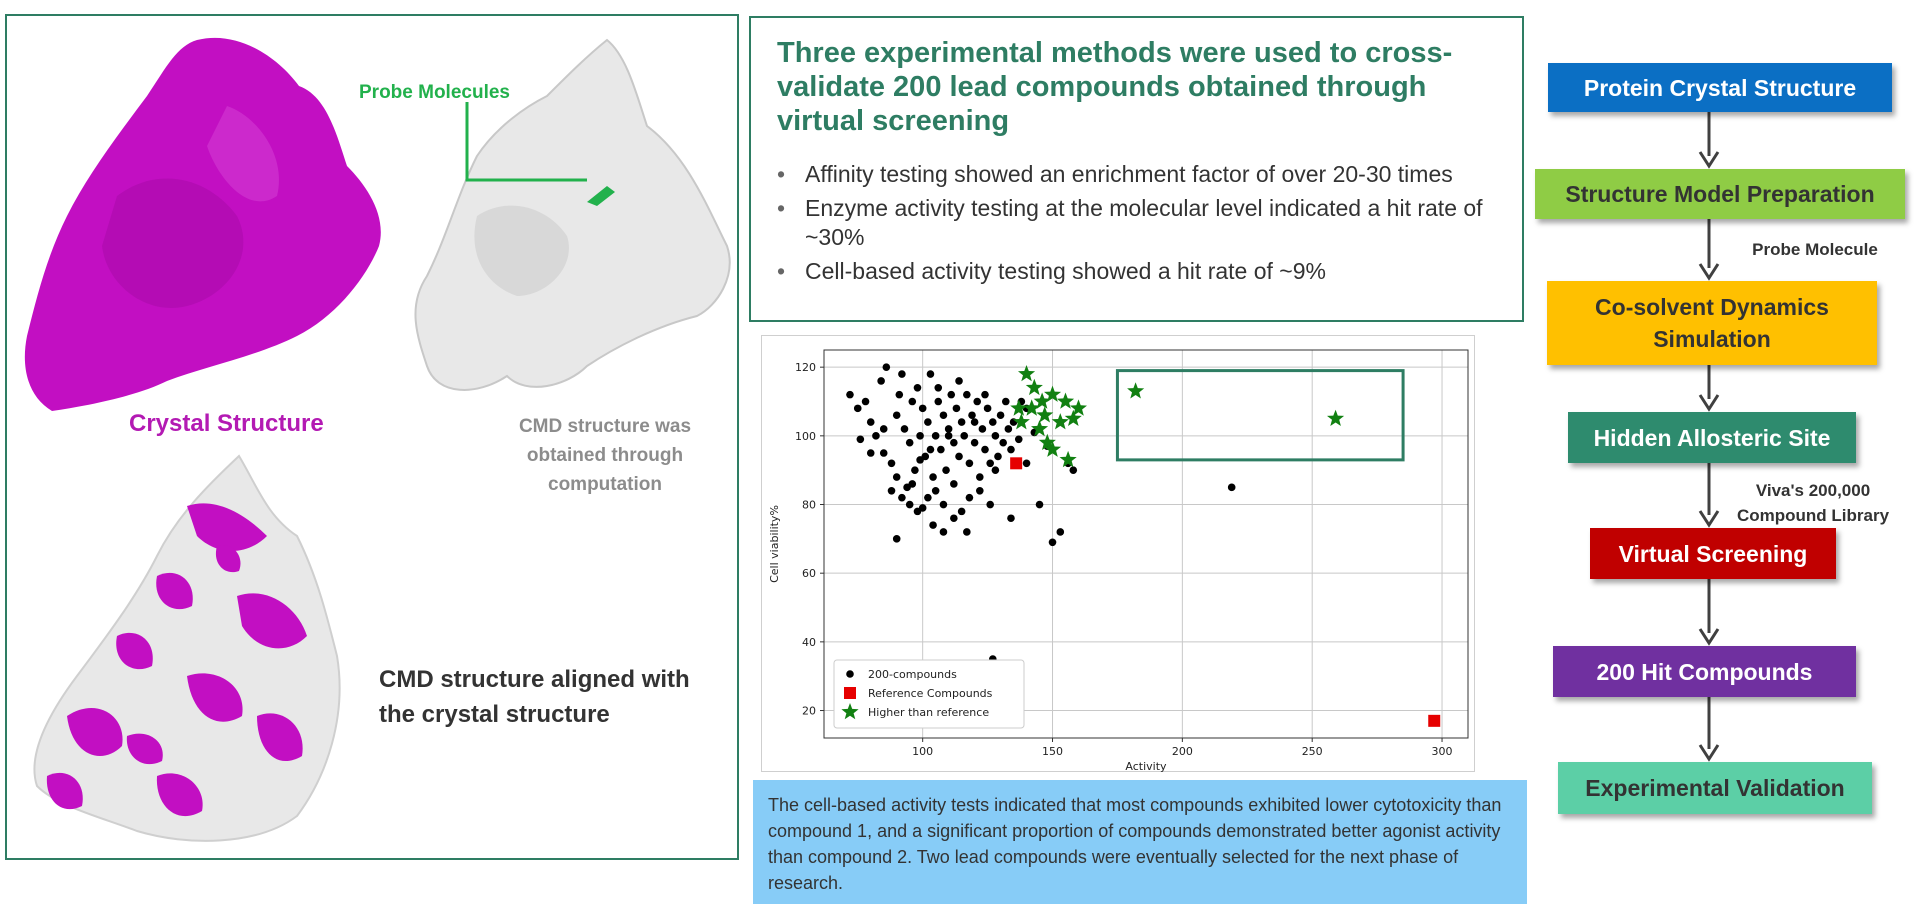  I want to click on crystal-shading, so click(173, 243).